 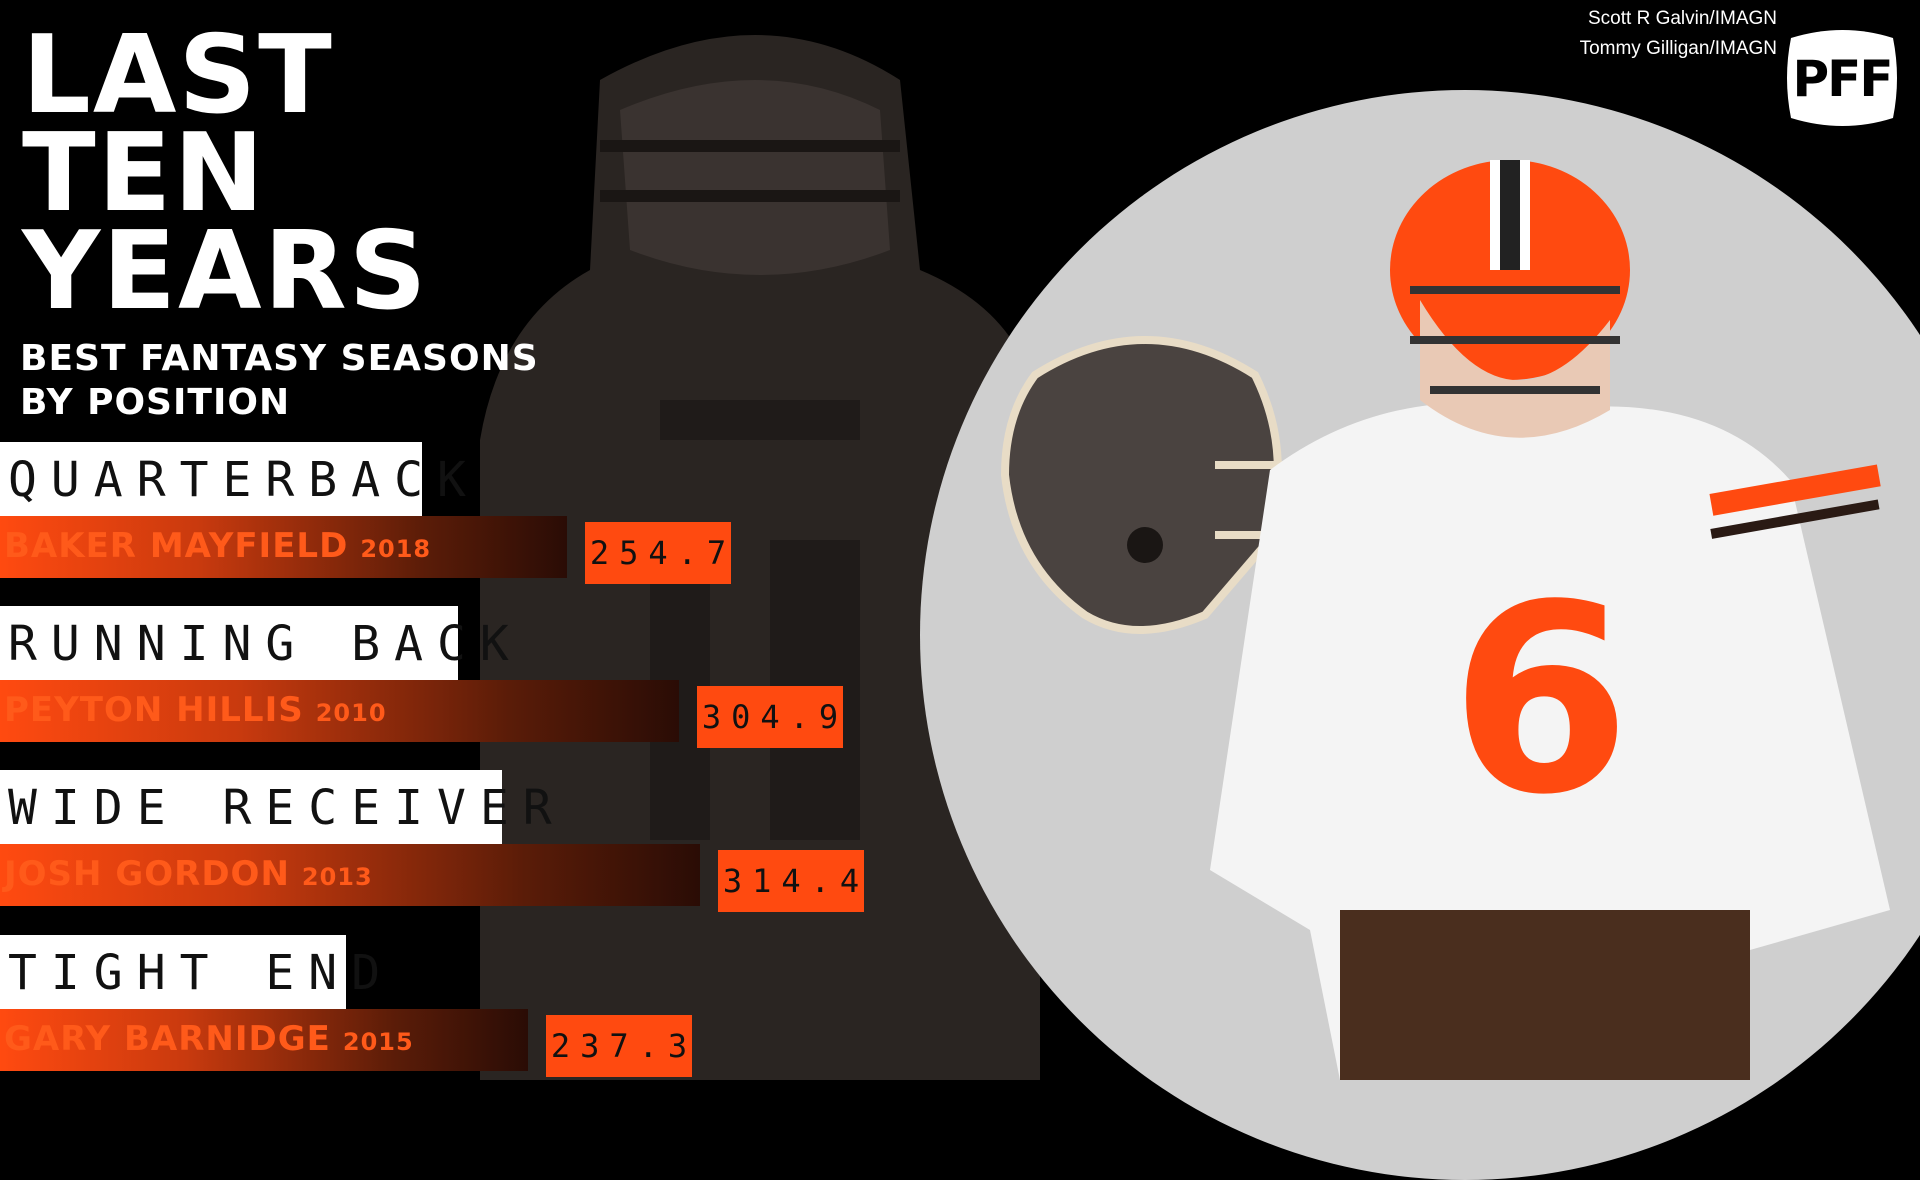 I want to click on season-year: 2015, so click(x=378, y=1042).